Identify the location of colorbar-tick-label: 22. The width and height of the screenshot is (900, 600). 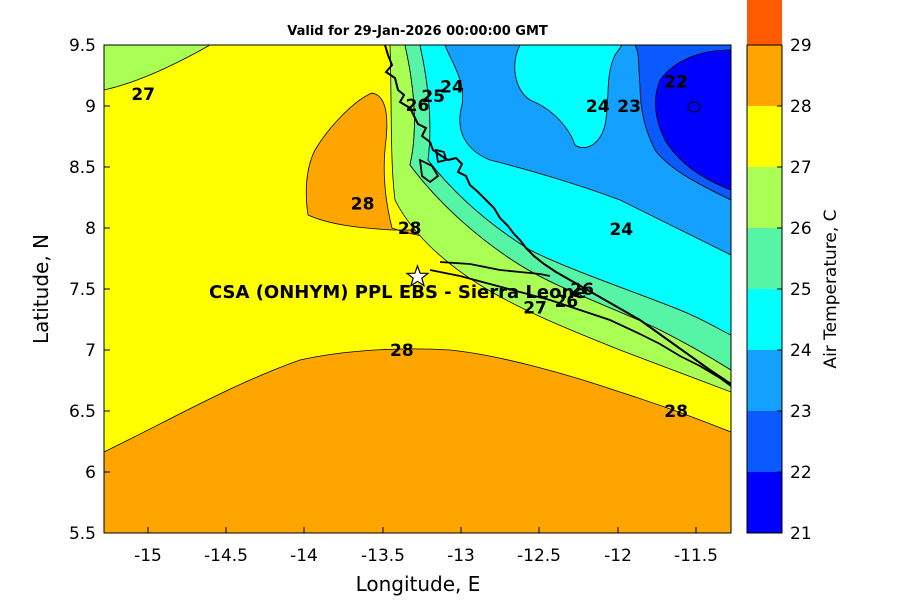
(801, 473).